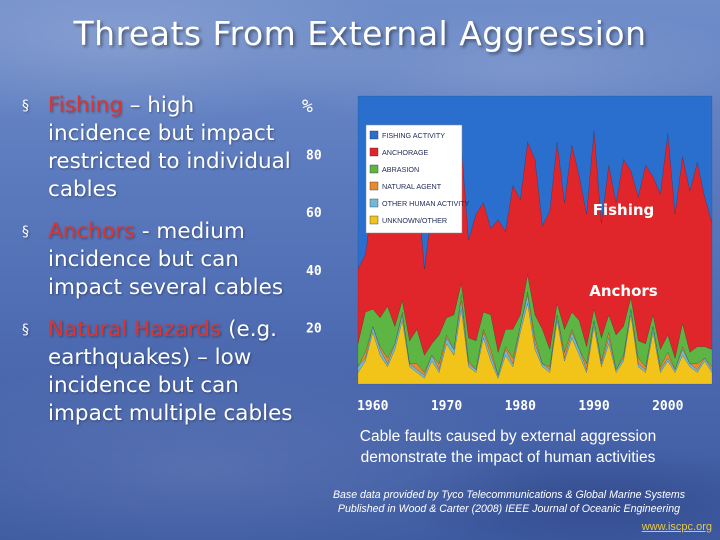 This screenshot has width=720, height=540. What do you see at coordinates (624, 210) in the screenshot?
I see `annotation-fishing: Fishing` at bounding box center [624, 210].